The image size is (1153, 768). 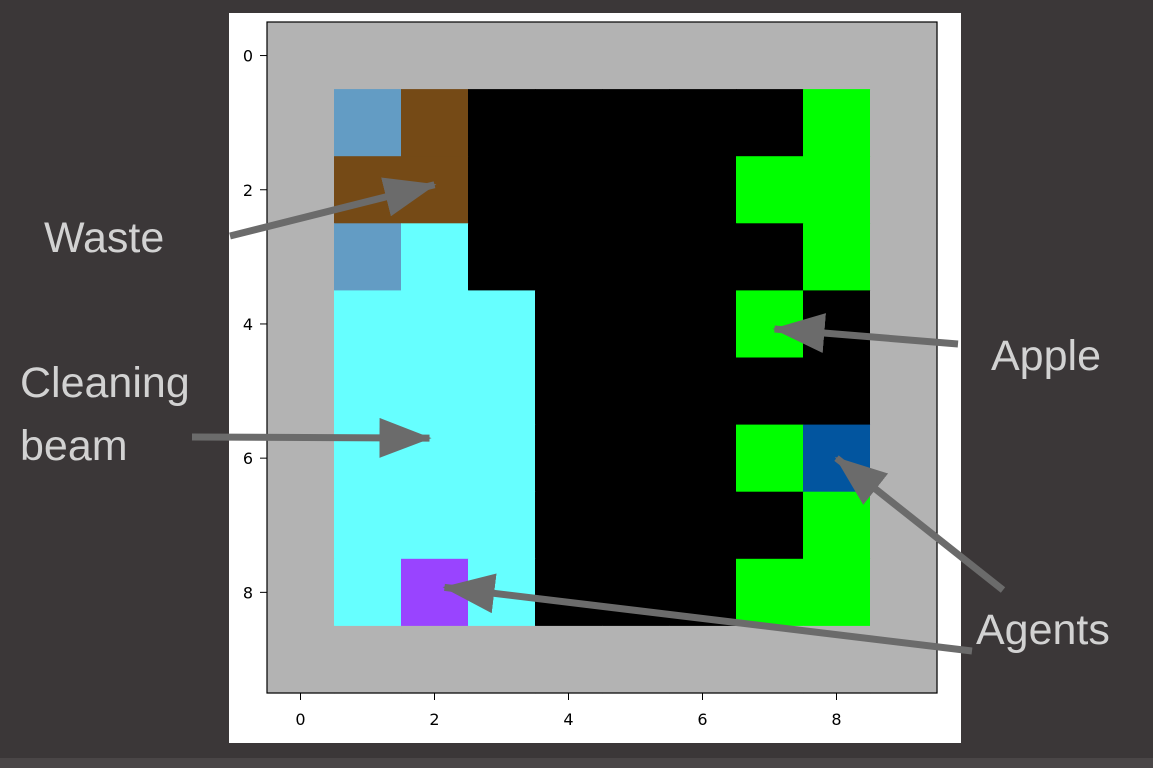 What do you see at coordinates (770, 324) in the screenshot?
I see `cell-r4-c7` at bounding box center [770, 324].